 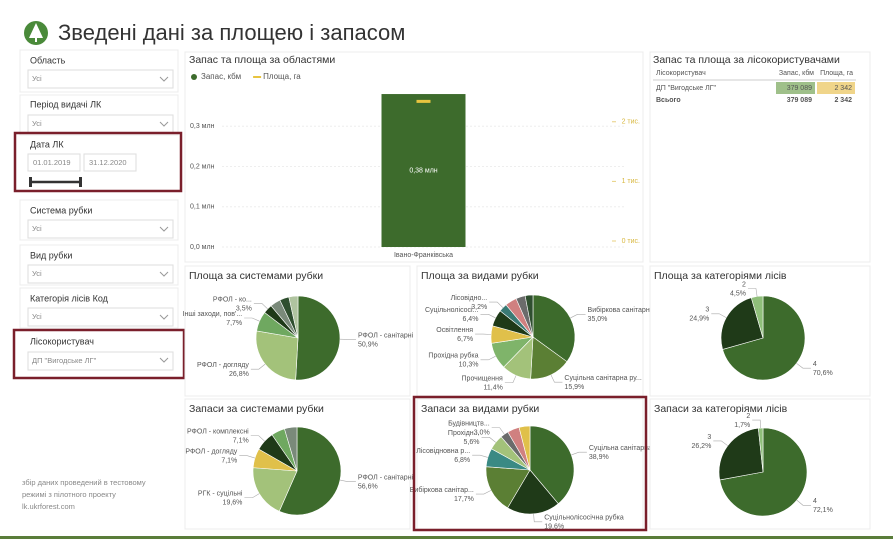 I want to click on slice-value: 6,7%, so click(x=465, y=339).